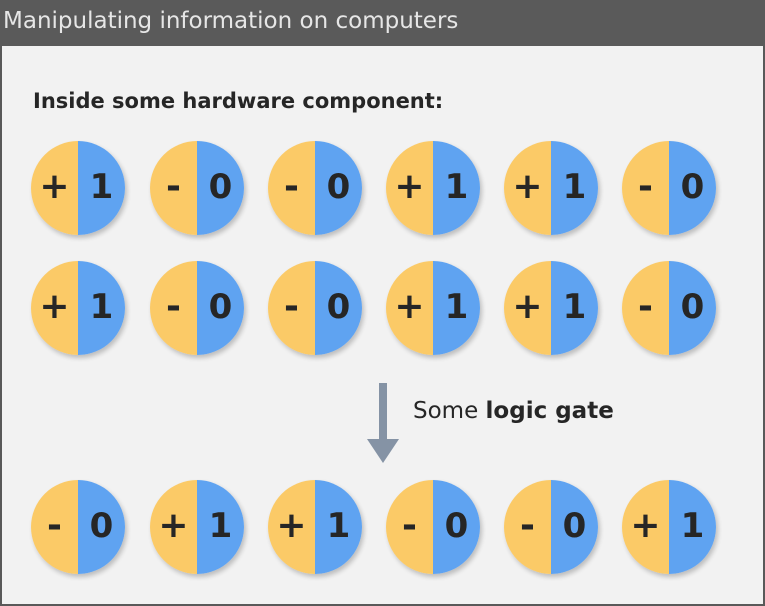 Image resolution: width=765 pixels, height=606 pixels. I want to click on down-arrow-icon, so click(383, 423).